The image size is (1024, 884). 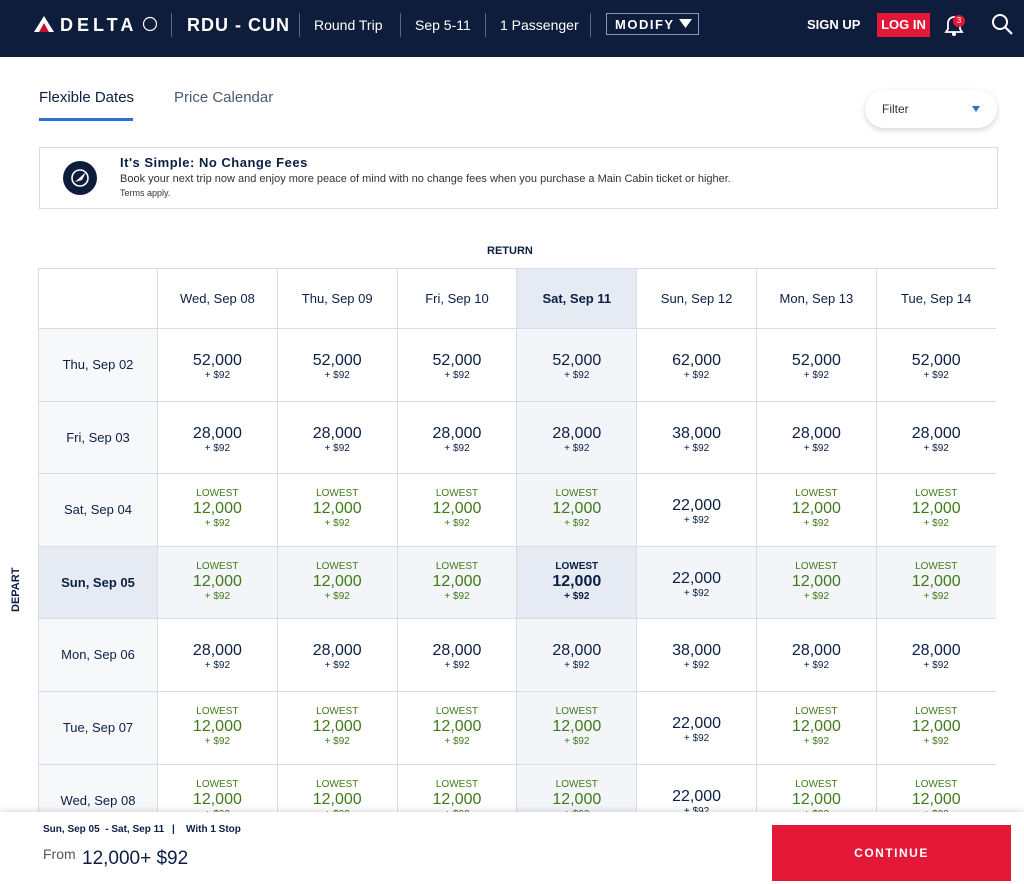 What do you see at coordinates (98, 510) in the screenshot?
I see `depart-date-header: Sat, Sep 04` at bounding box center [98, 510].